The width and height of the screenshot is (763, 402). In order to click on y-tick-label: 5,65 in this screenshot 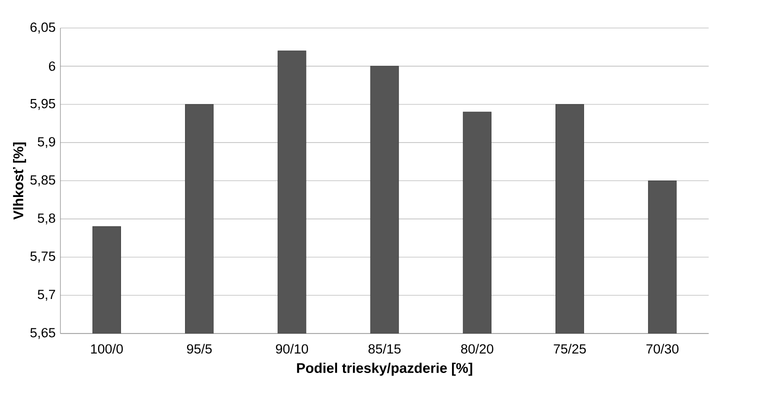, I will do `click(43, 334)`.